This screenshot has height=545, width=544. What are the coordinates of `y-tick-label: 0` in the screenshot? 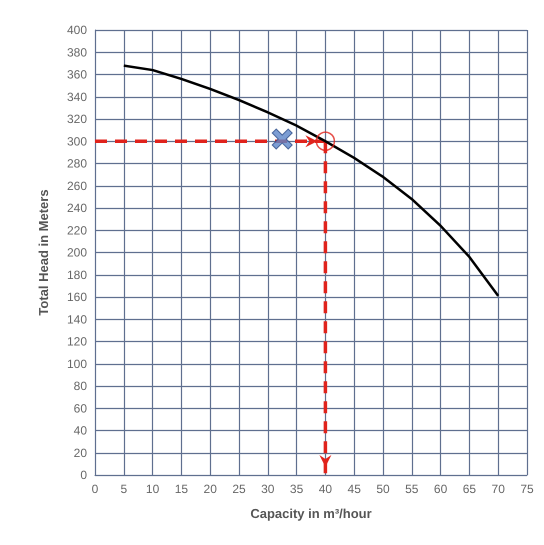 It's located at (84, 475).